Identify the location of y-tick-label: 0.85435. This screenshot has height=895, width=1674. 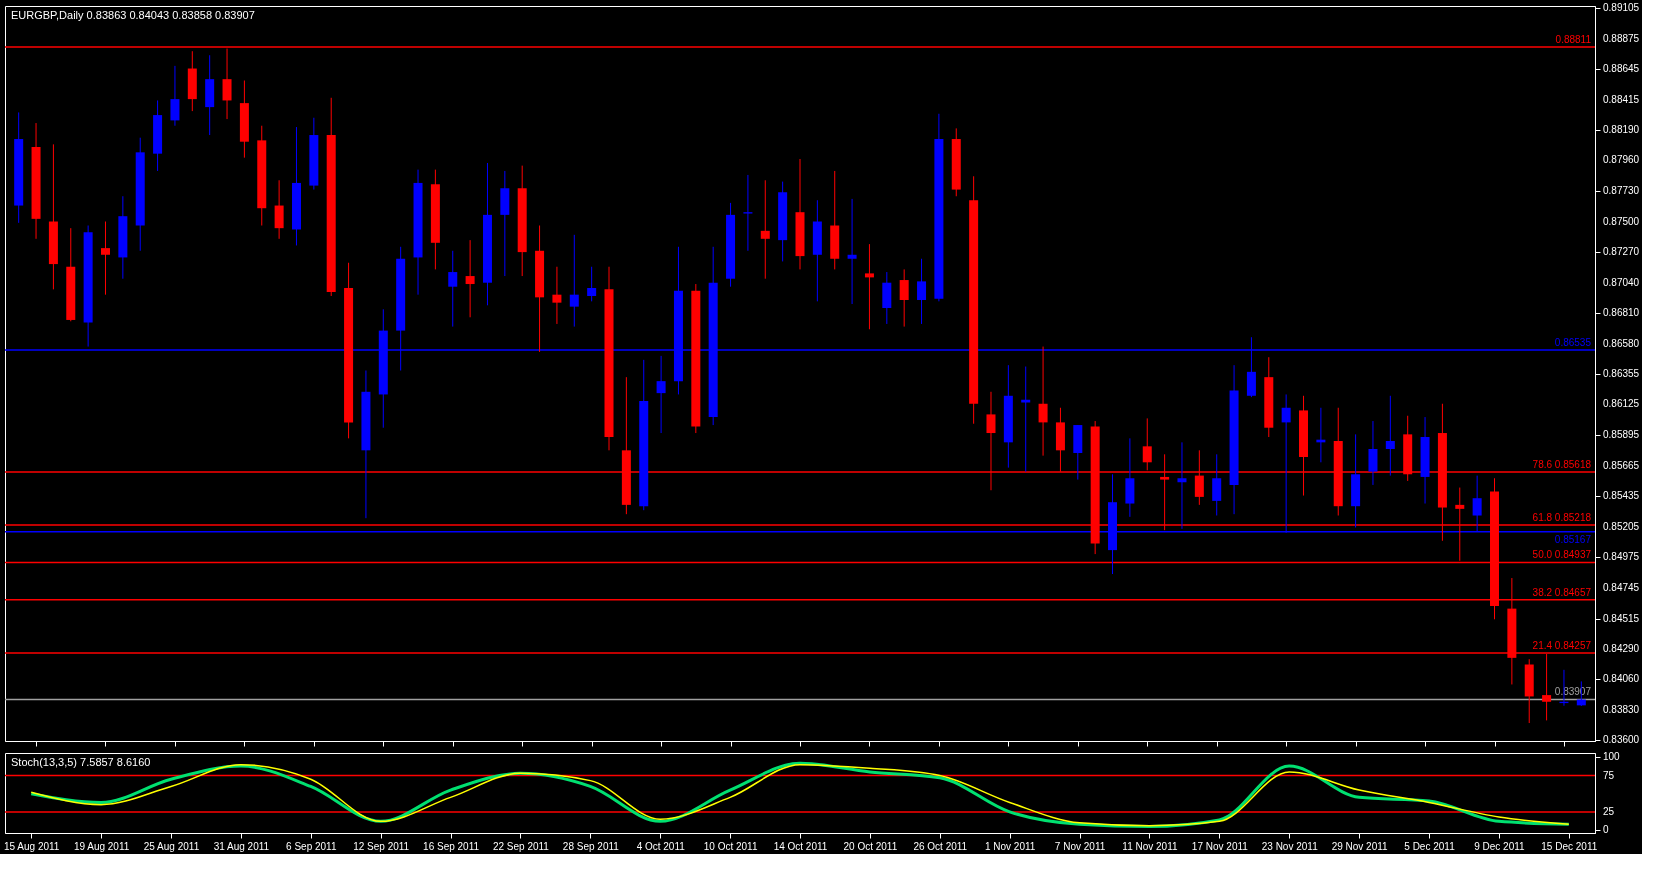
(1621, 496).